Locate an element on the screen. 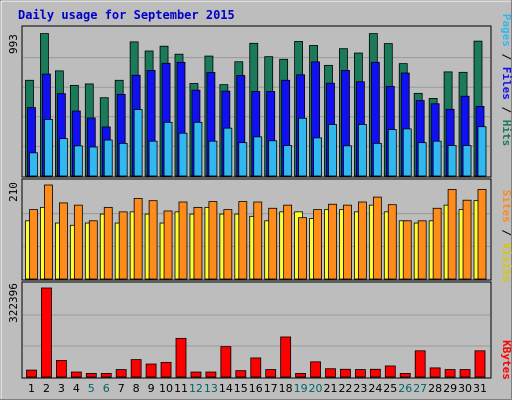 The width and height of the screenshot is (512, 400). x-tick-label-7: 7 is located at coordinates (121, 388).